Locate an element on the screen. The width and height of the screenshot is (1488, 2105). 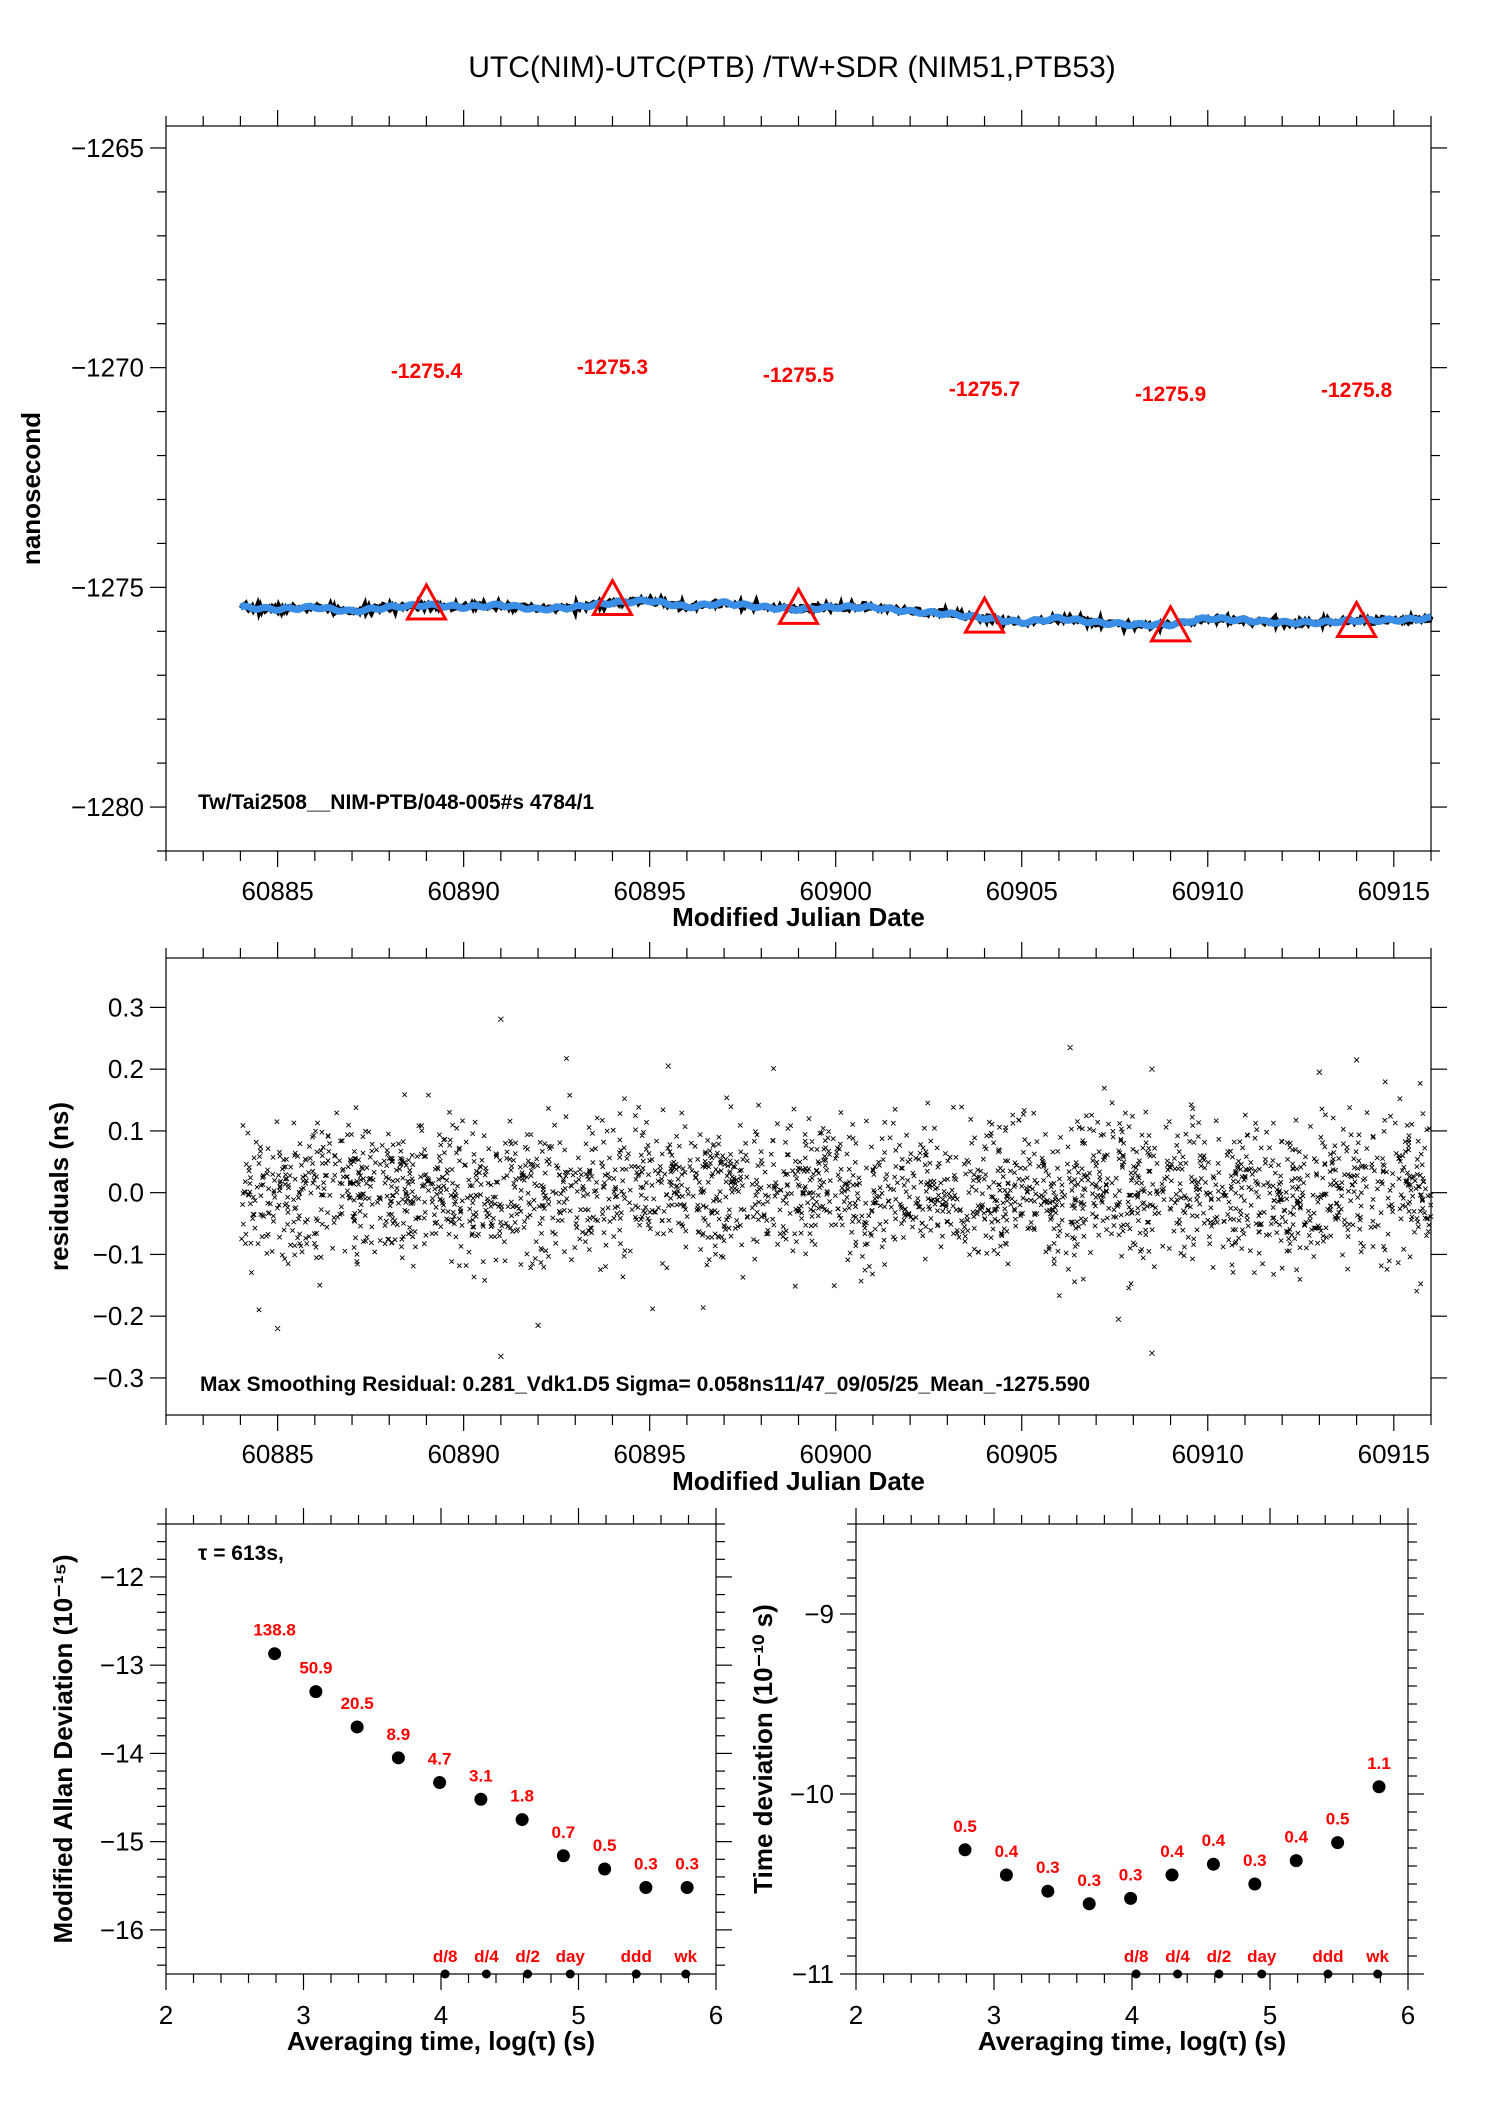
y-tick-label: −1280 is located at coordinates (107, 807).